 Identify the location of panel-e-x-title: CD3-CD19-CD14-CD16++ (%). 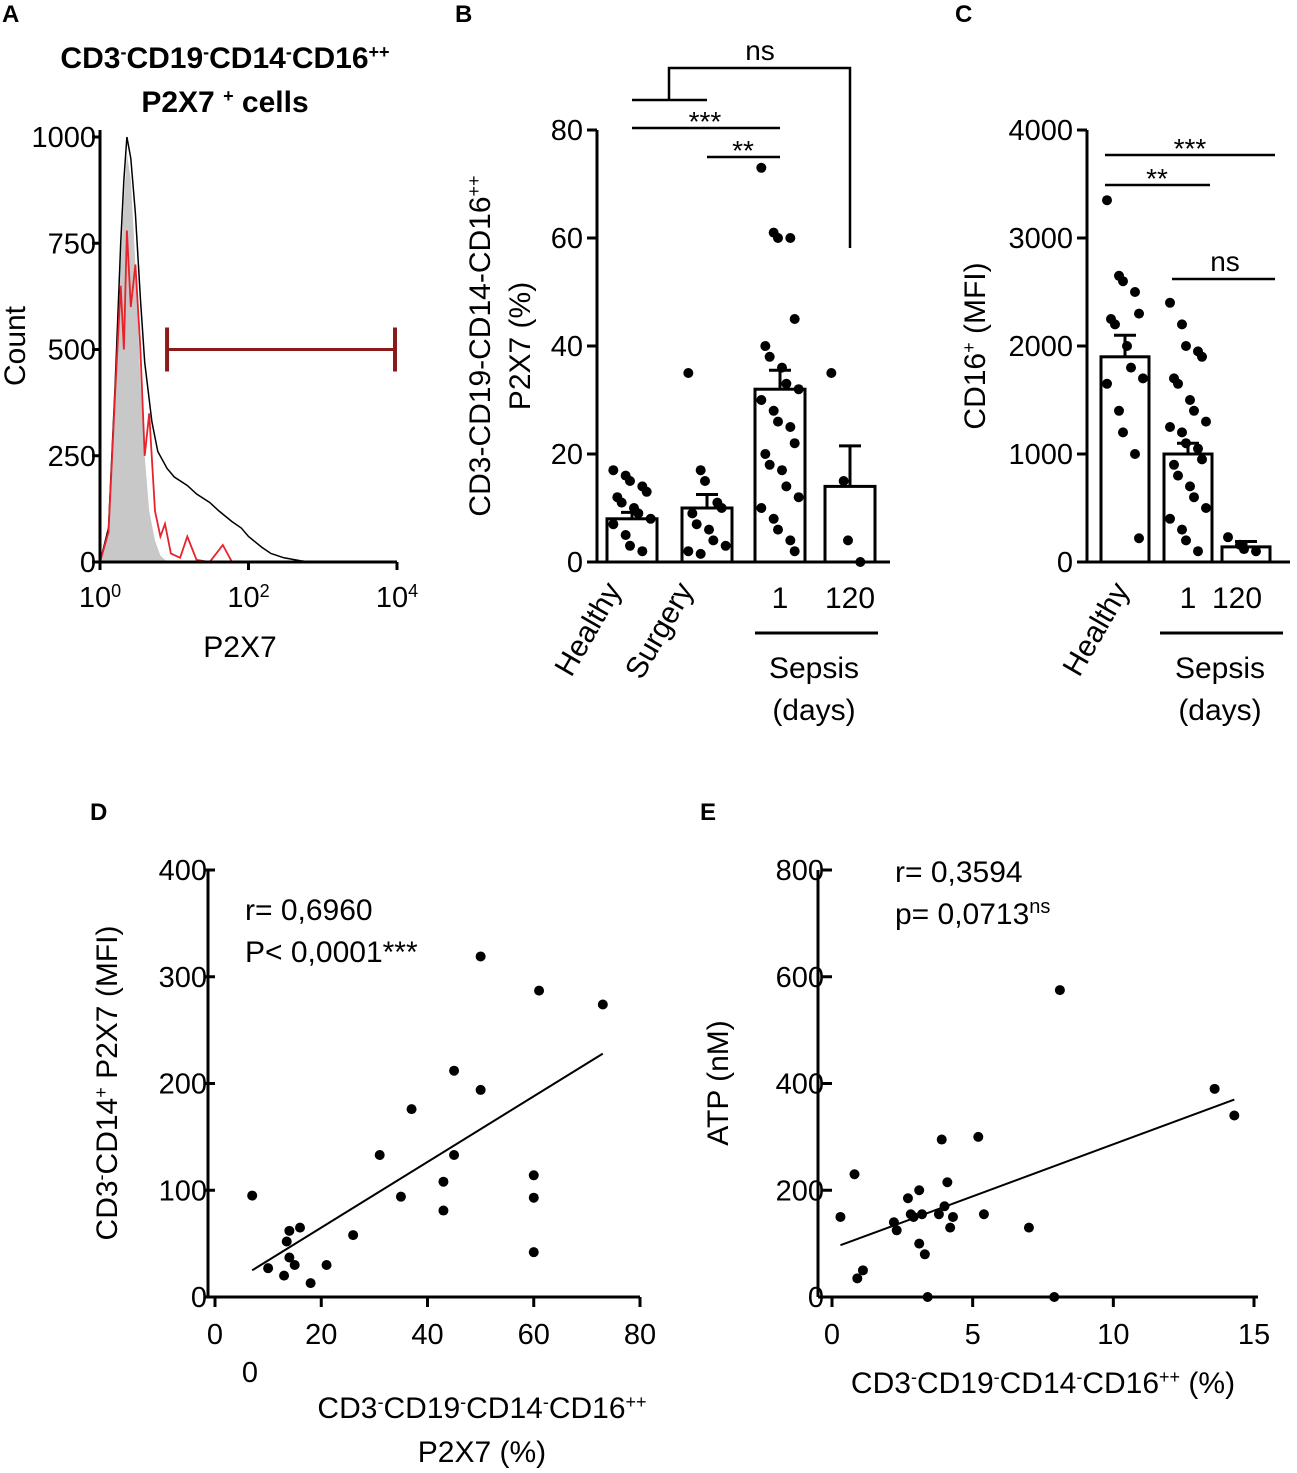
(1043, 1383).